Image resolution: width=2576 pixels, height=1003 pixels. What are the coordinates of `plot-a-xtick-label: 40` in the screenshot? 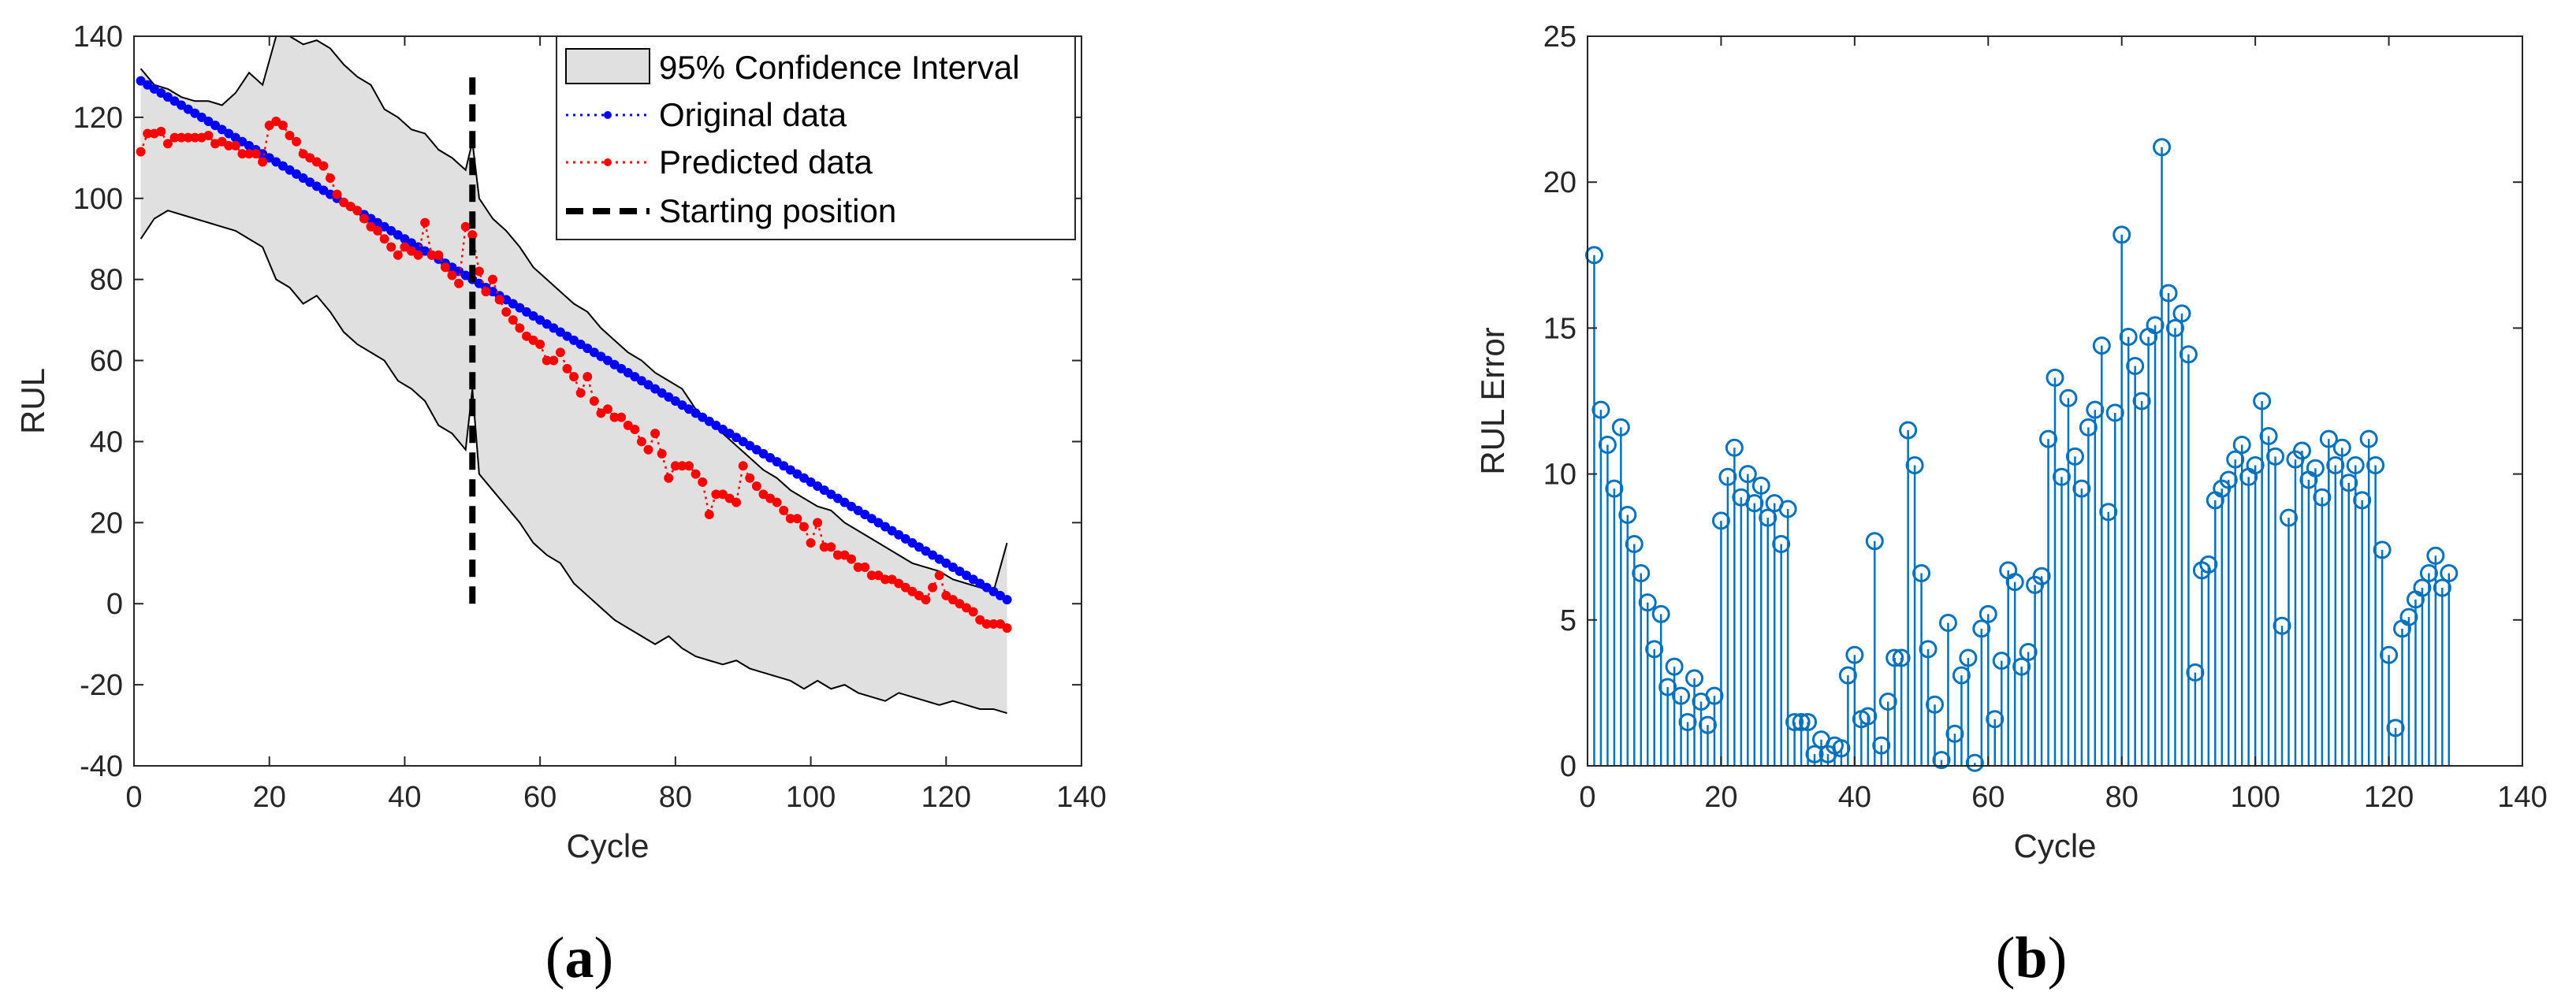 It's located at (404, 797).